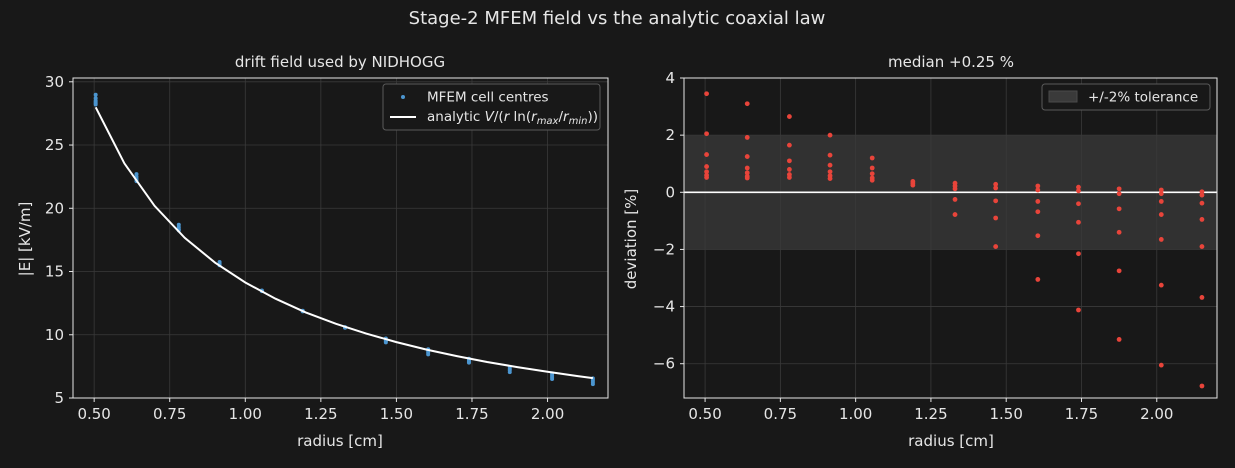  What do you see at coordinates (340, 62) in the screenshot?
I see `left-panel-title: drift field used by NIDHOGG` at bounding box center [340, 62].